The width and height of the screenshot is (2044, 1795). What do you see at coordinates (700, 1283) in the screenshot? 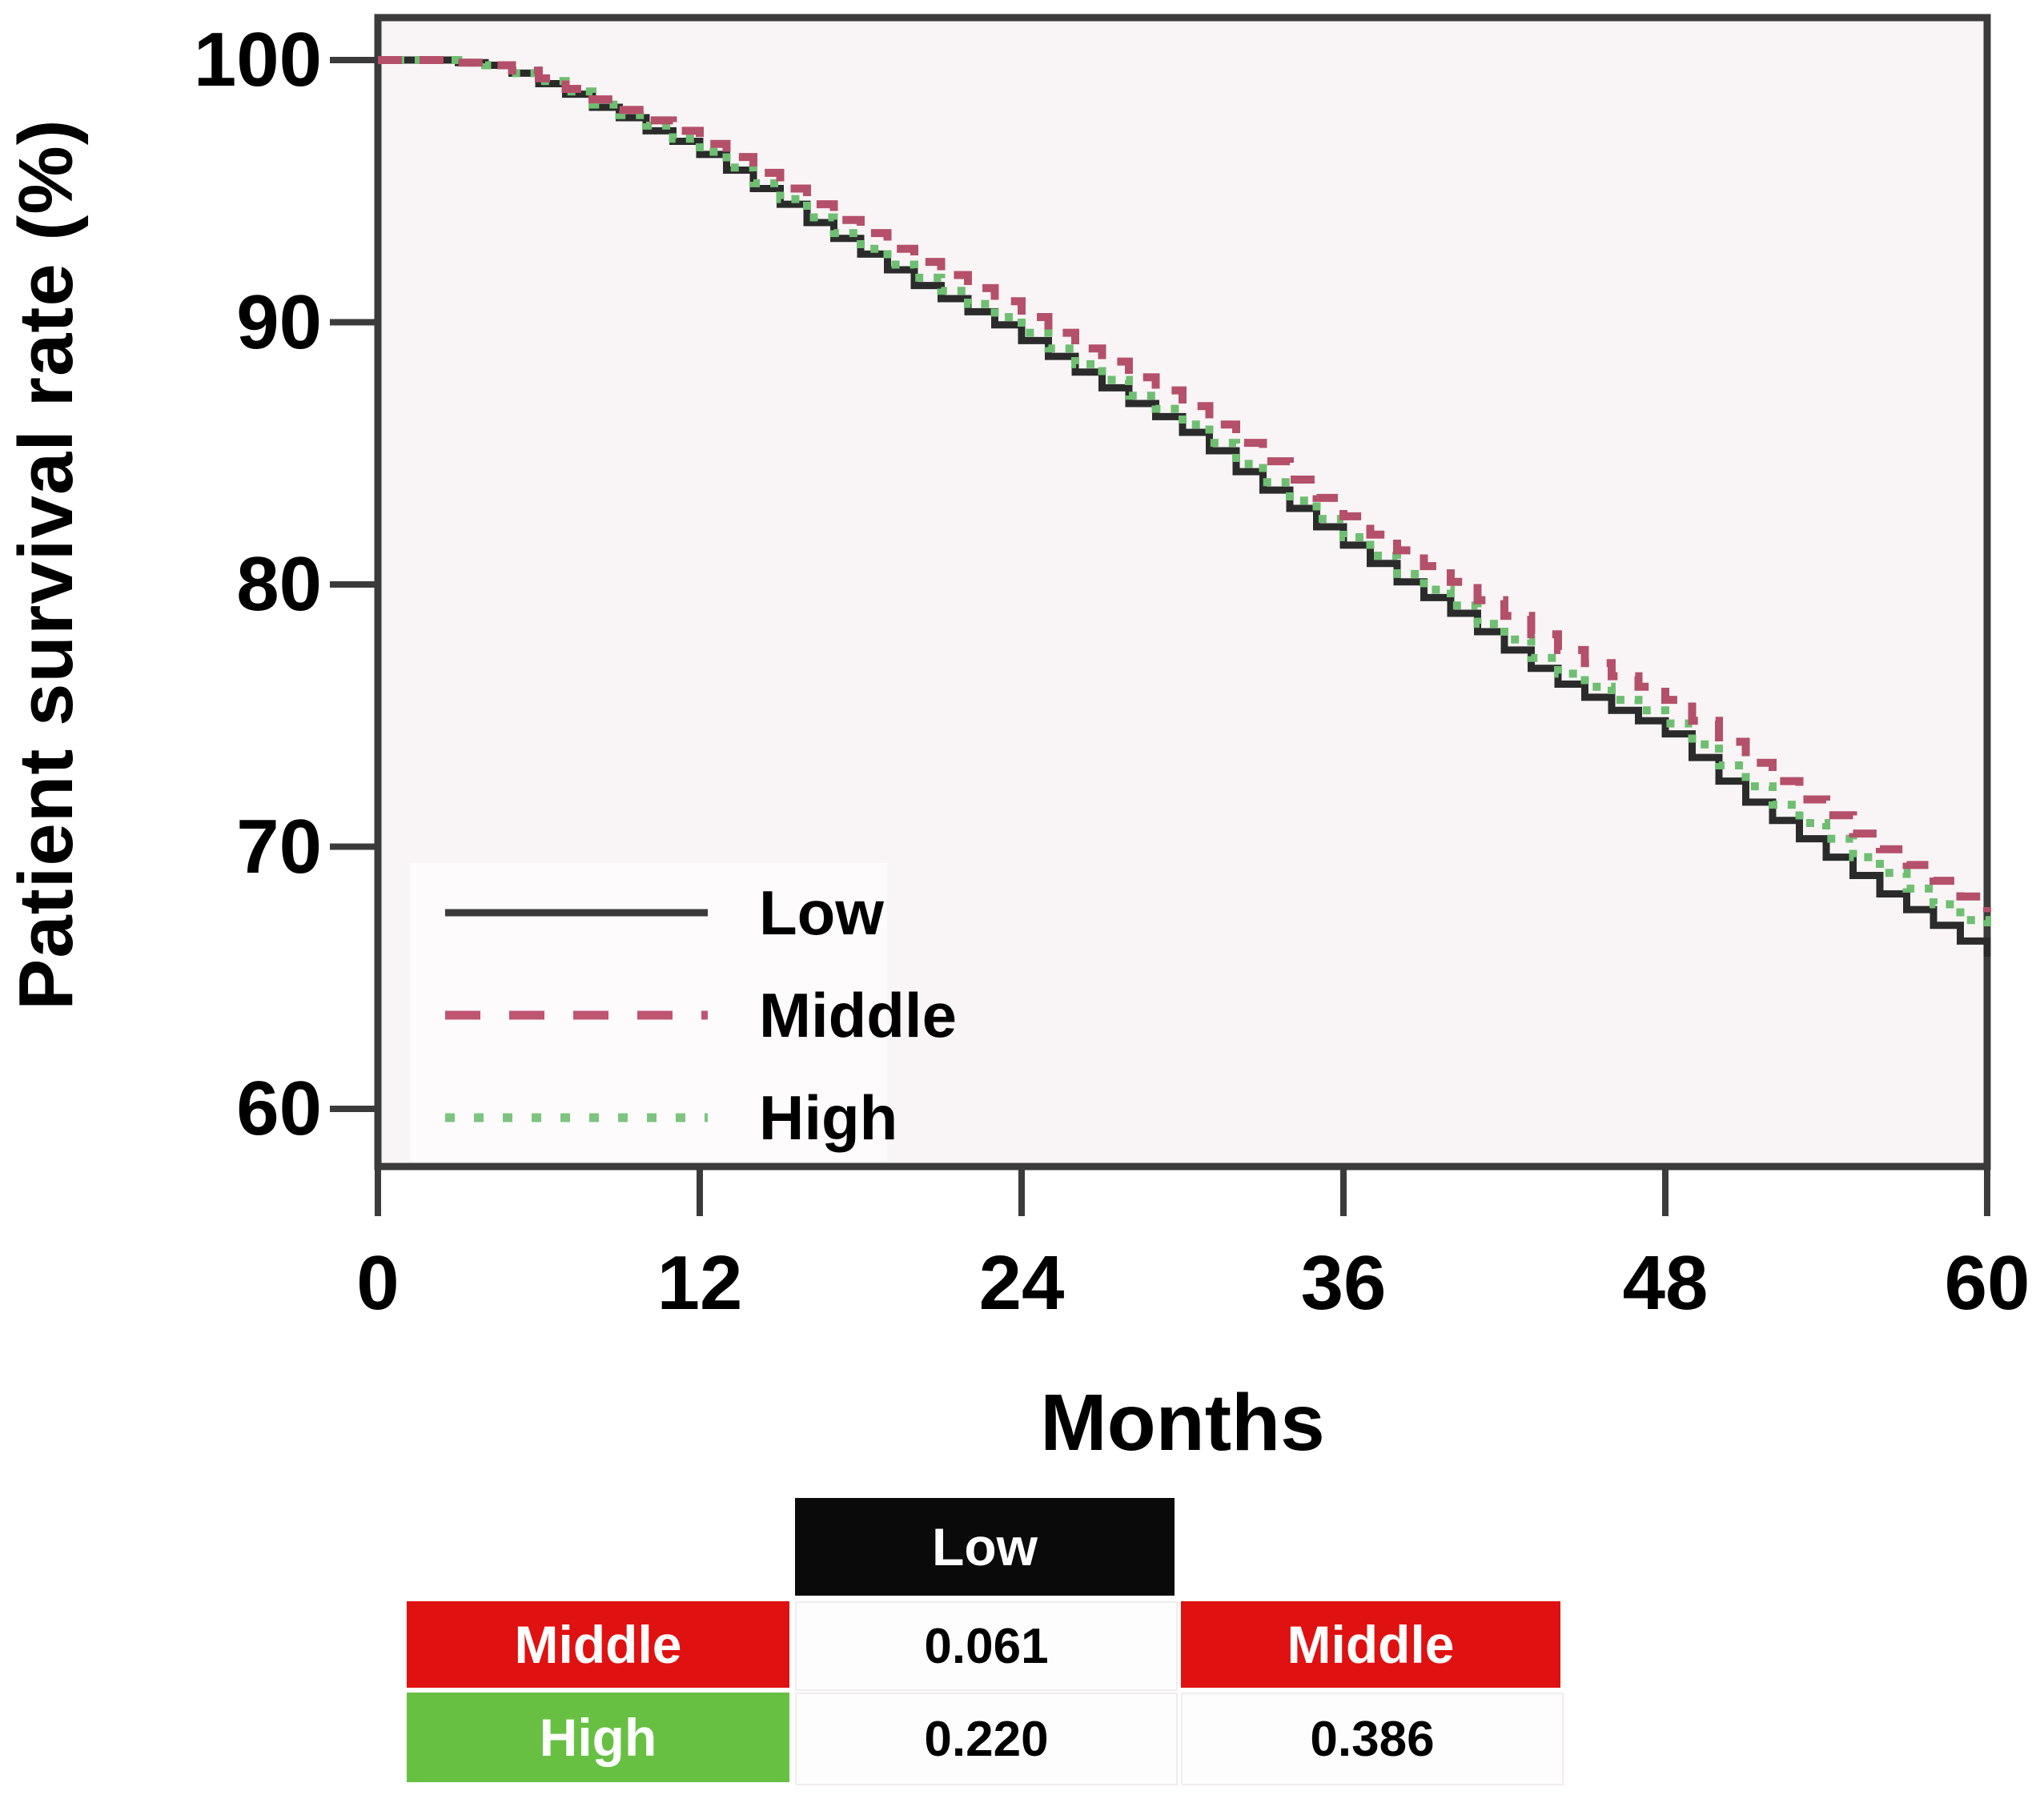
I see `x-tick-label-12: 12` at bounding box center [700, 1283].